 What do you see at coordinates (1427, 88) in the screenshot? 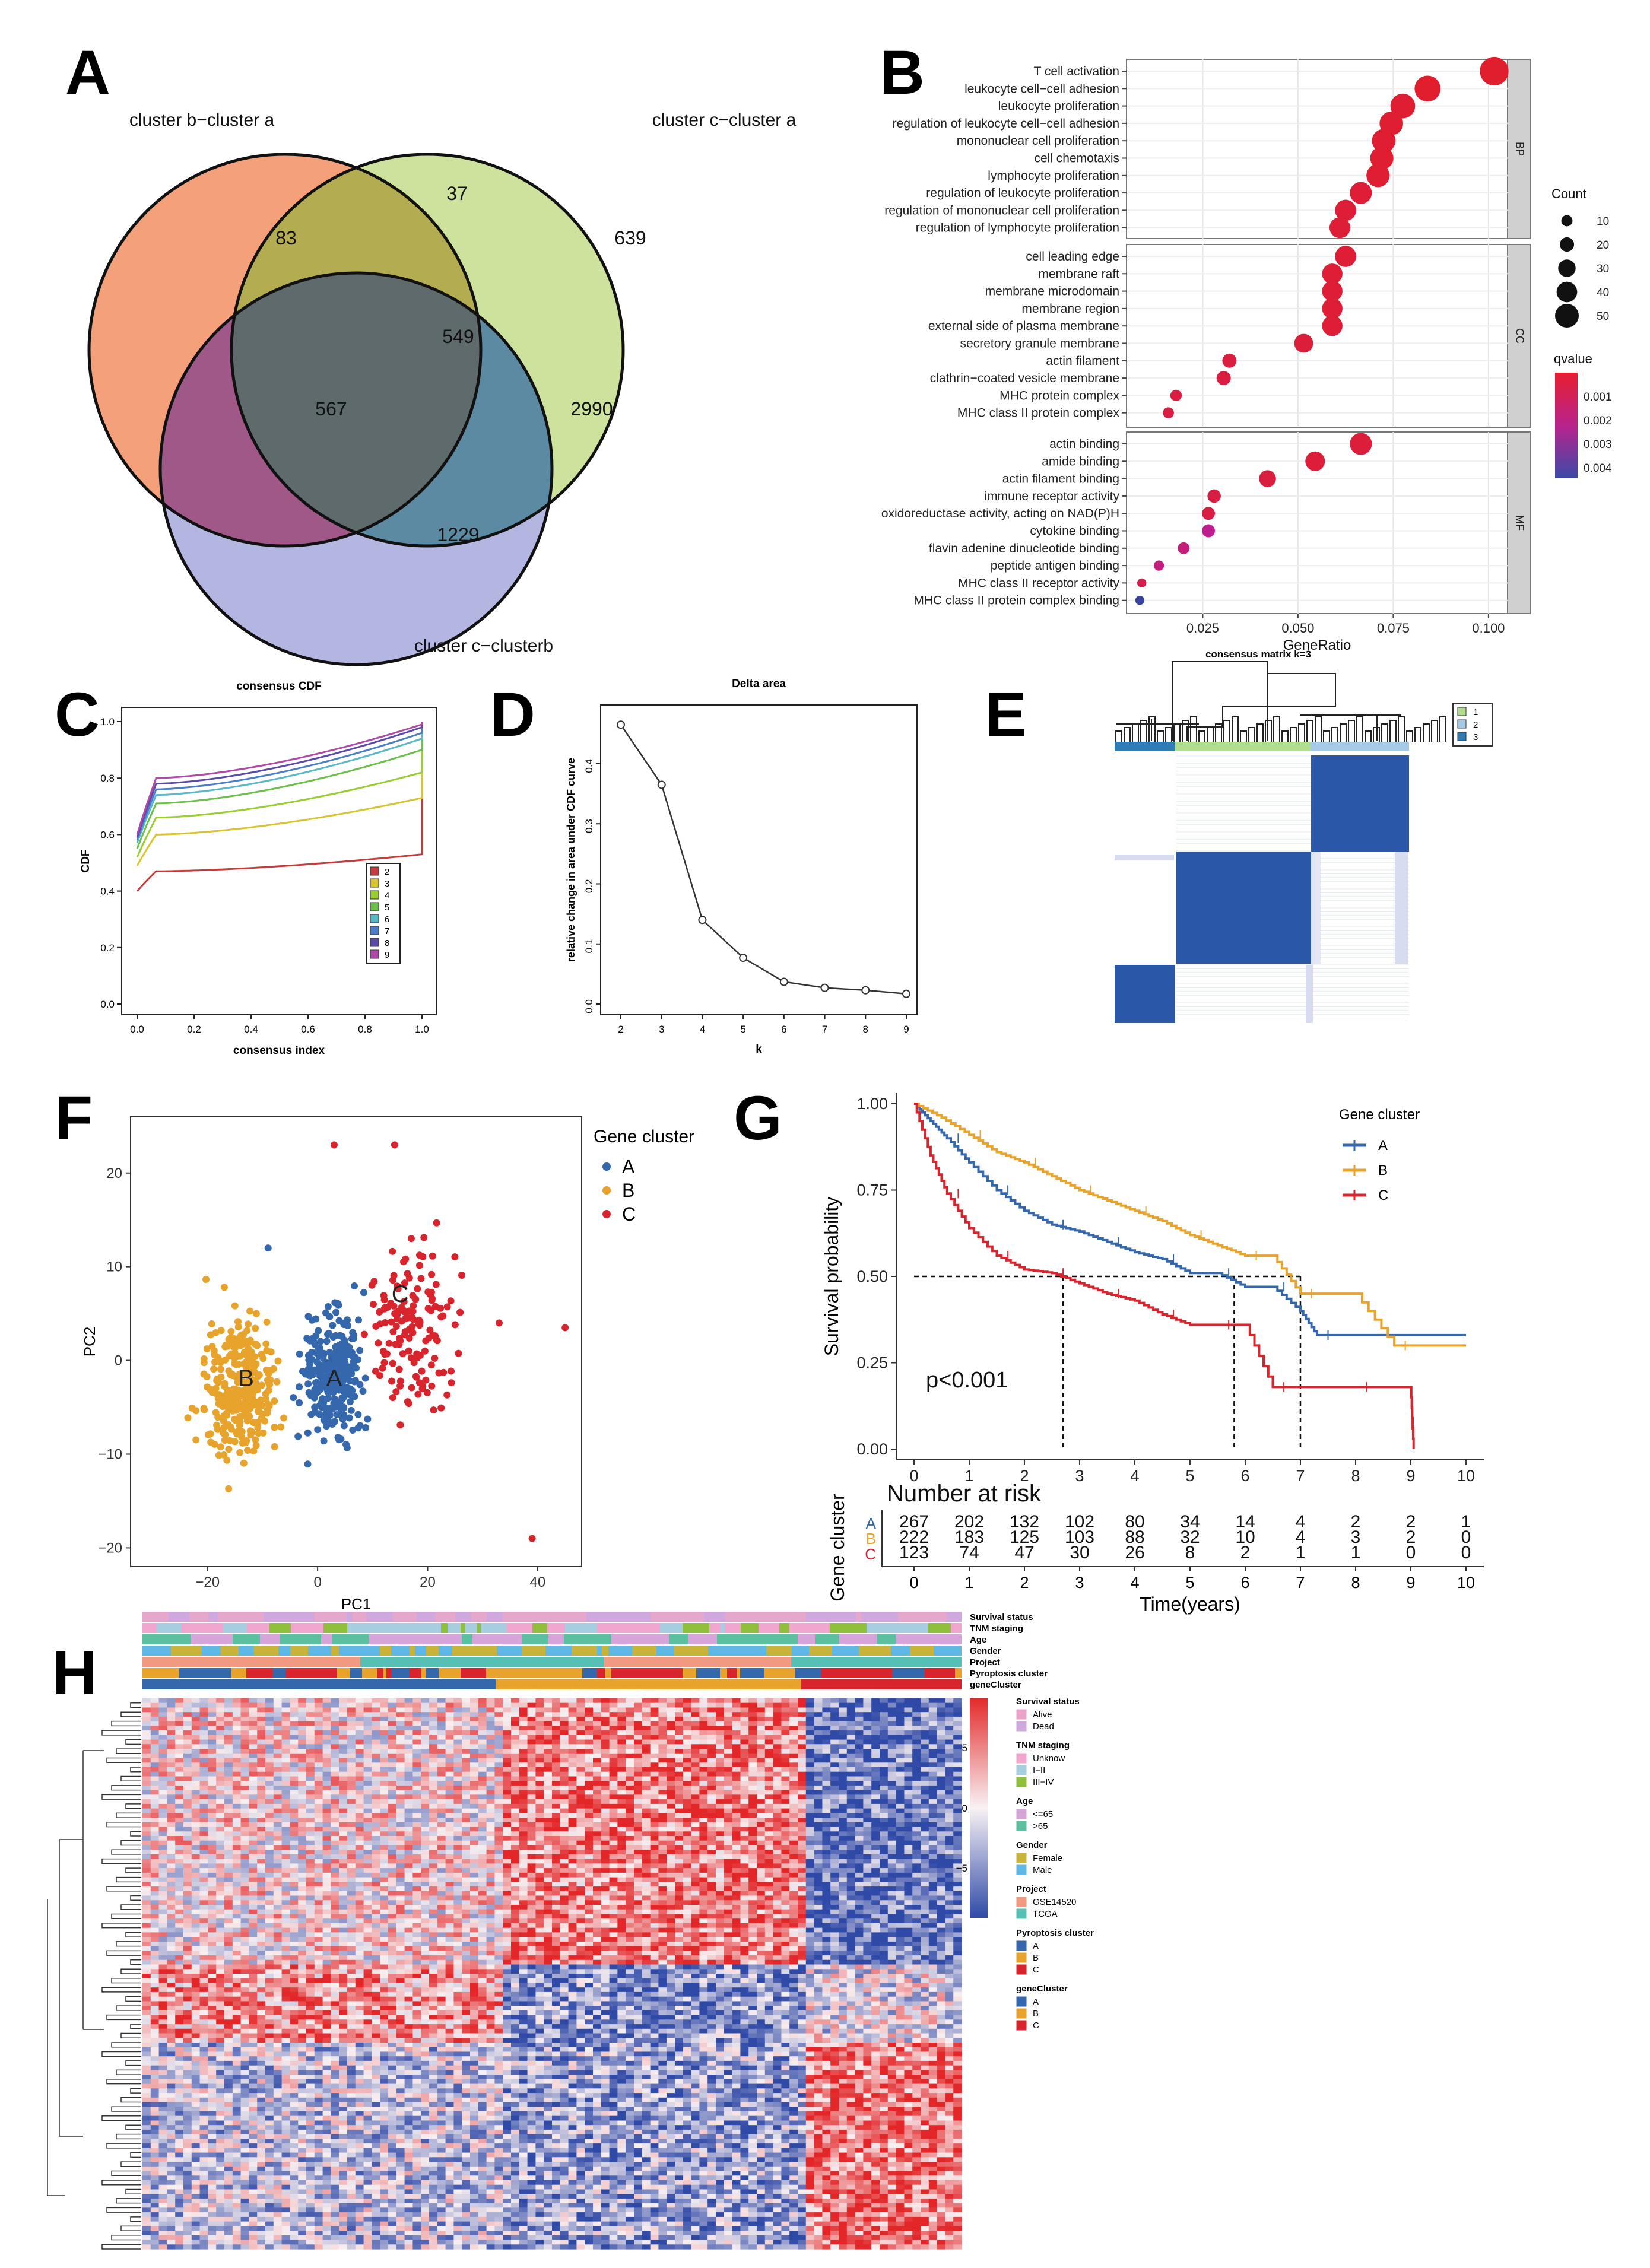
I see `dot-bp` at bounding box center [1427, 88].